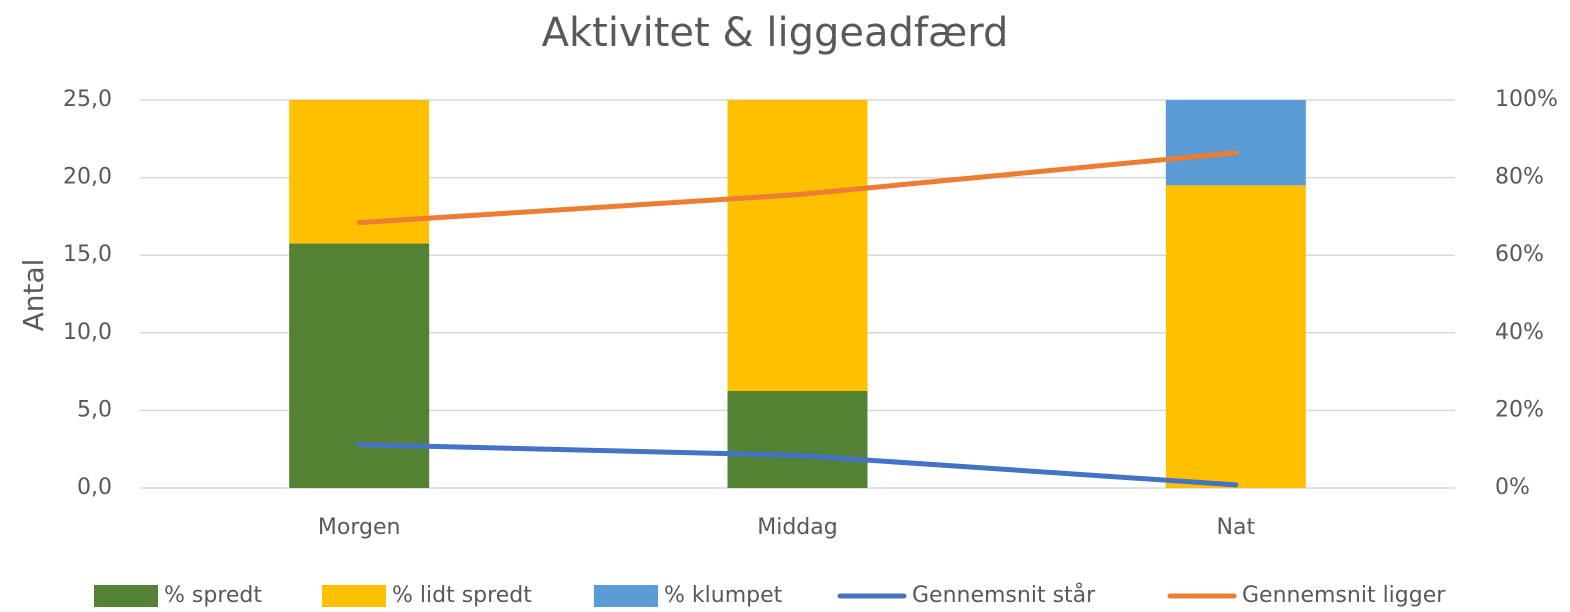  I want to click on legend-label: Gennemsnit ligger, so click(1344, 595).